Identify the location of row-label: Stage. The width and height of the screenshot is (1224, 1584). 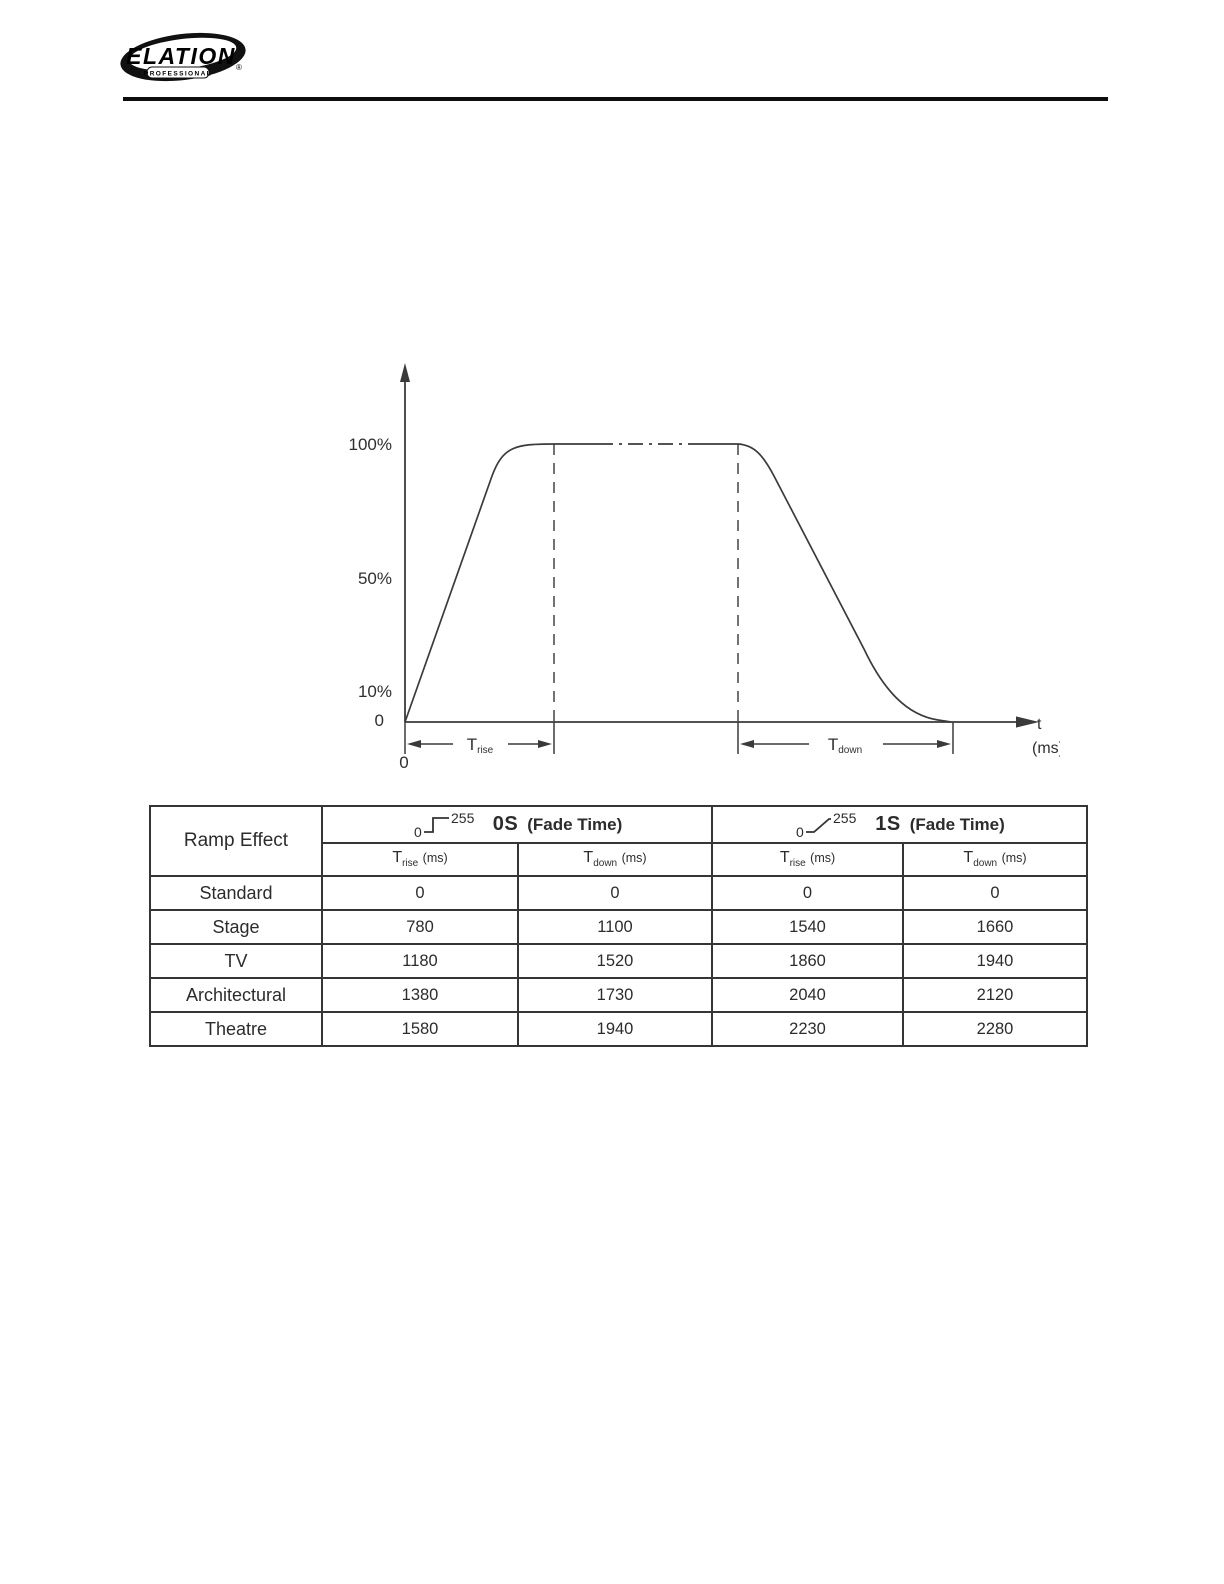
(236, 927).